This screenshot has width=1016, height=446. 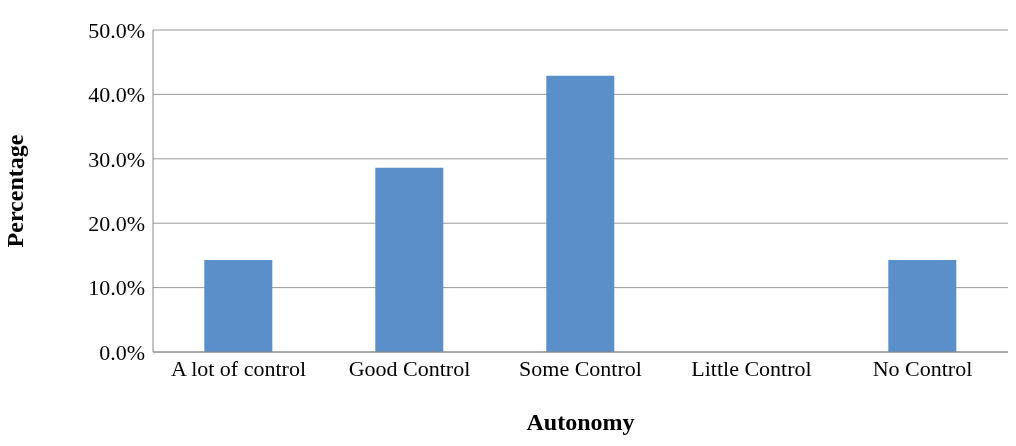 What do you see at coordinates (116, 224) in the screenshot?
I see `y-tick-label: 20.0%` at bounding box center [116, 224].